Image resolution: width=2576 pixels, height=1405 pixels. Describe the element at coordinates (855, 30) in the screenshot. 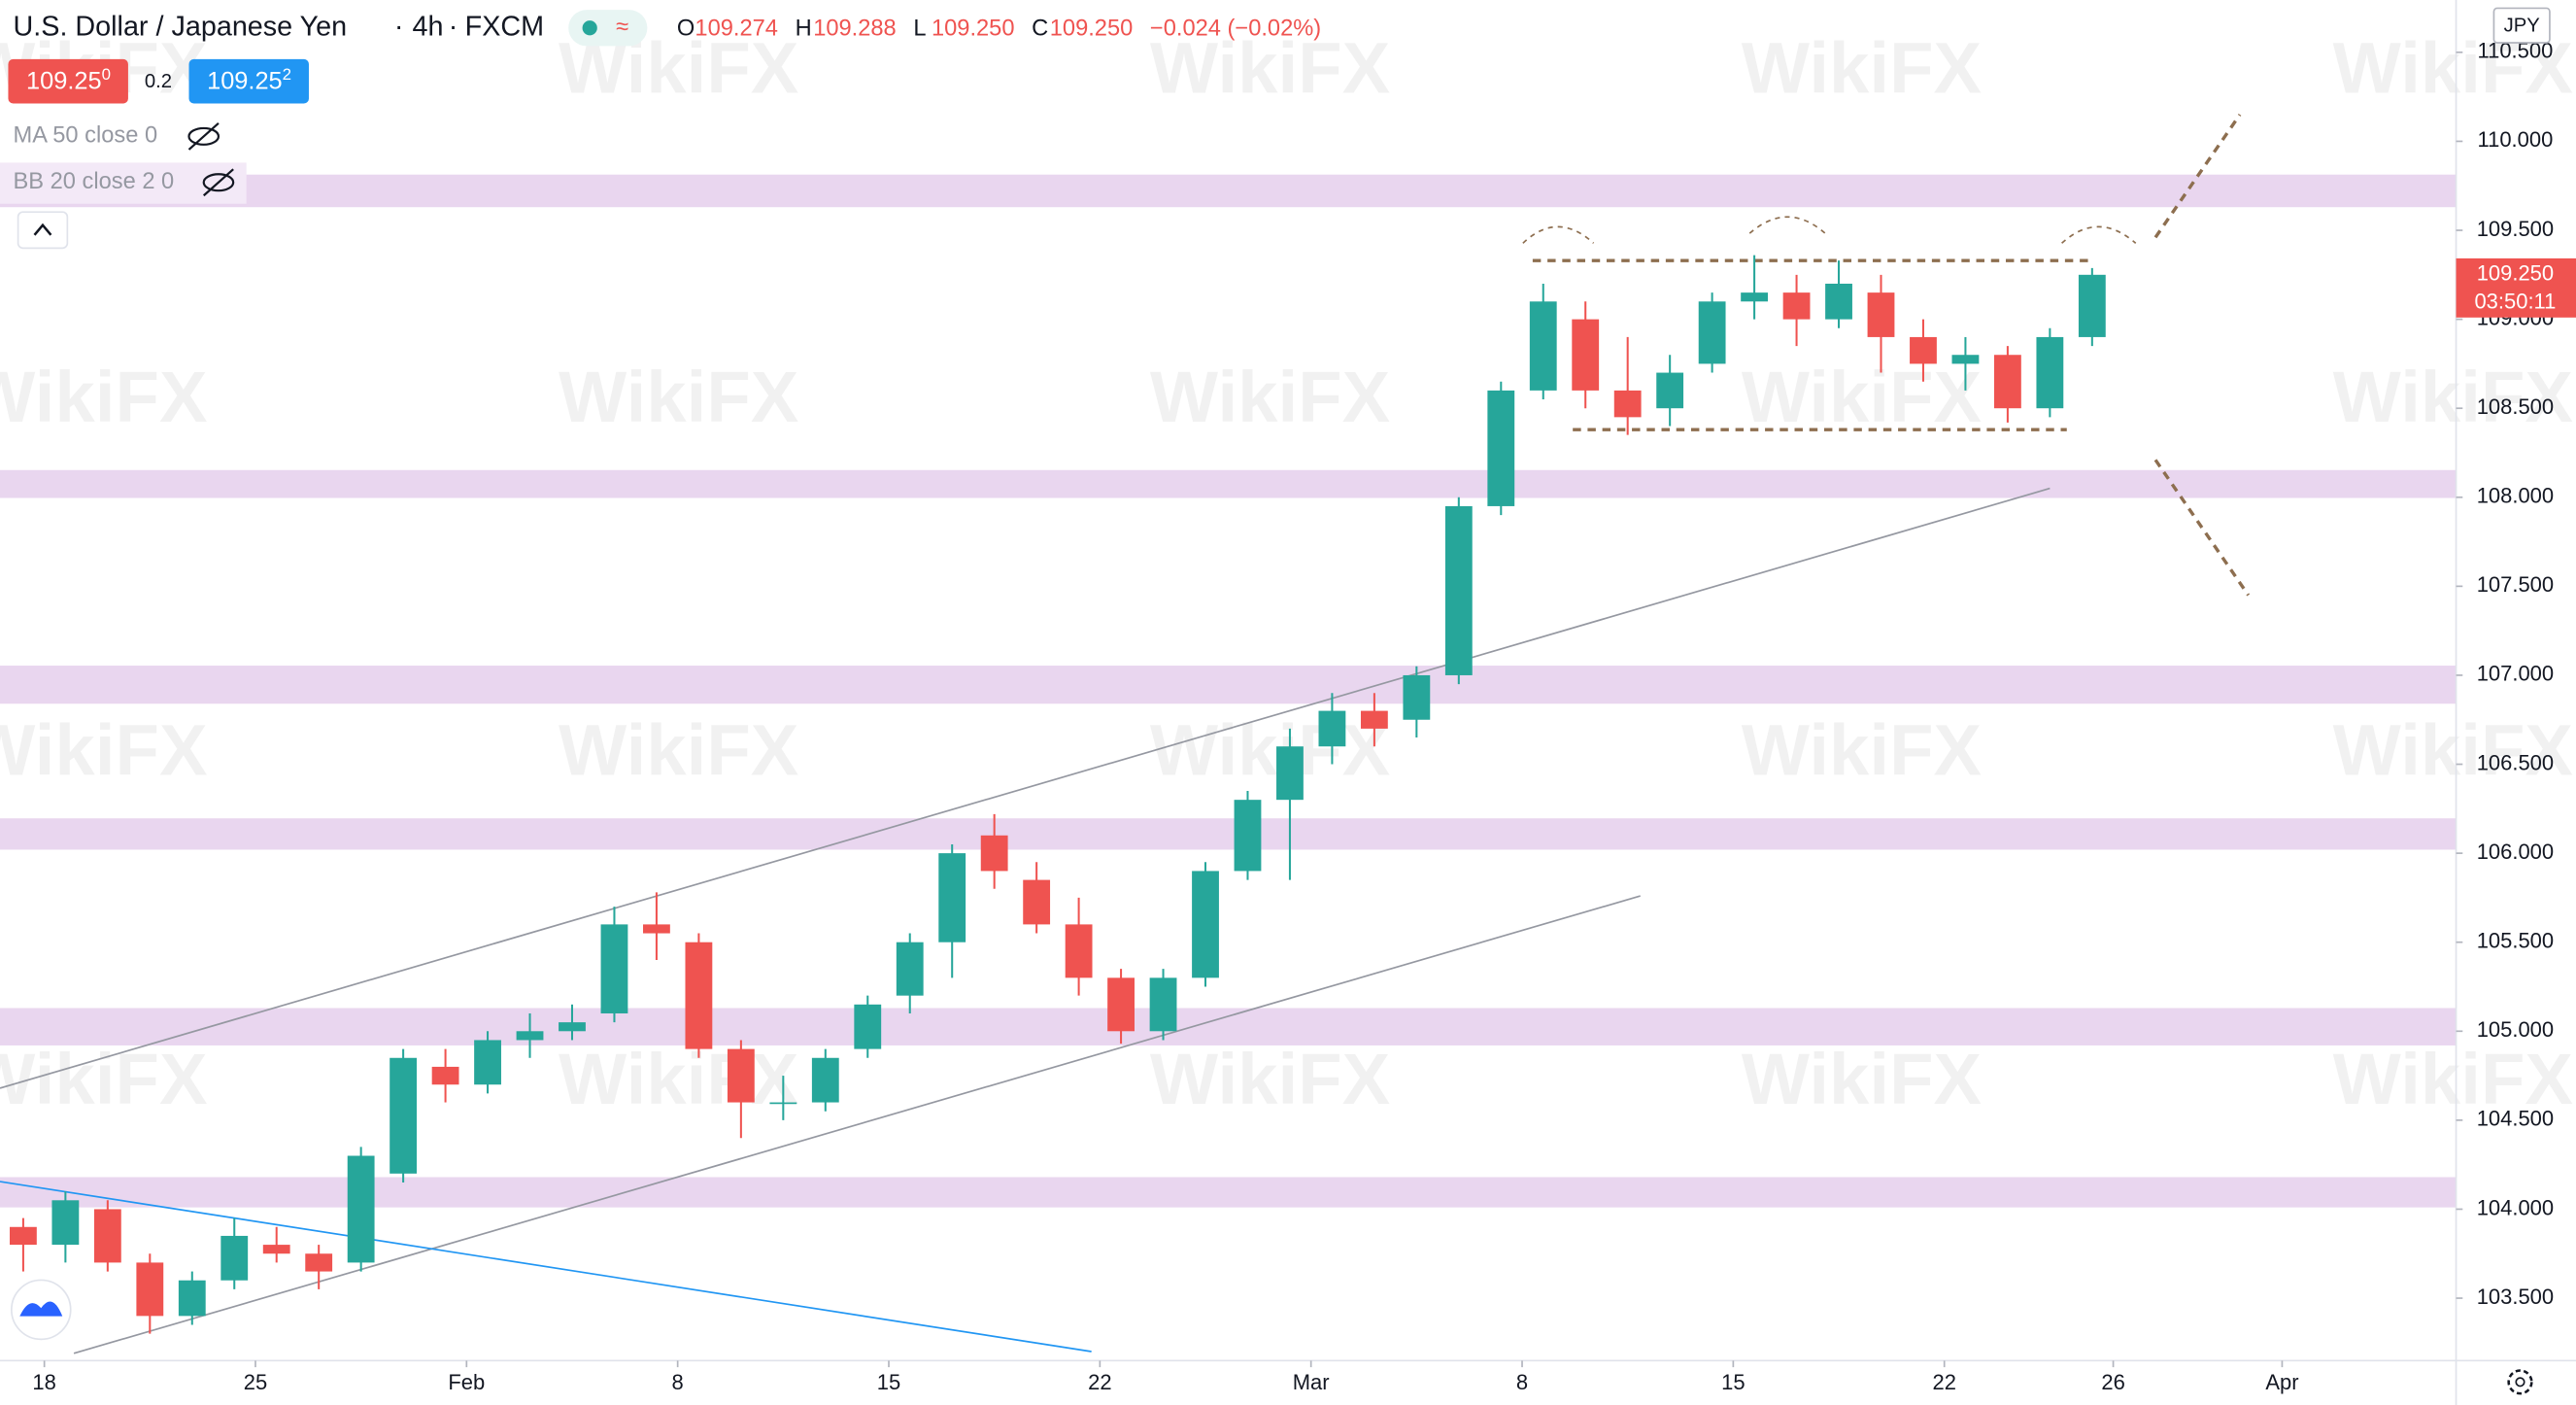

I see `ohlc-value: 109.288` at that location.